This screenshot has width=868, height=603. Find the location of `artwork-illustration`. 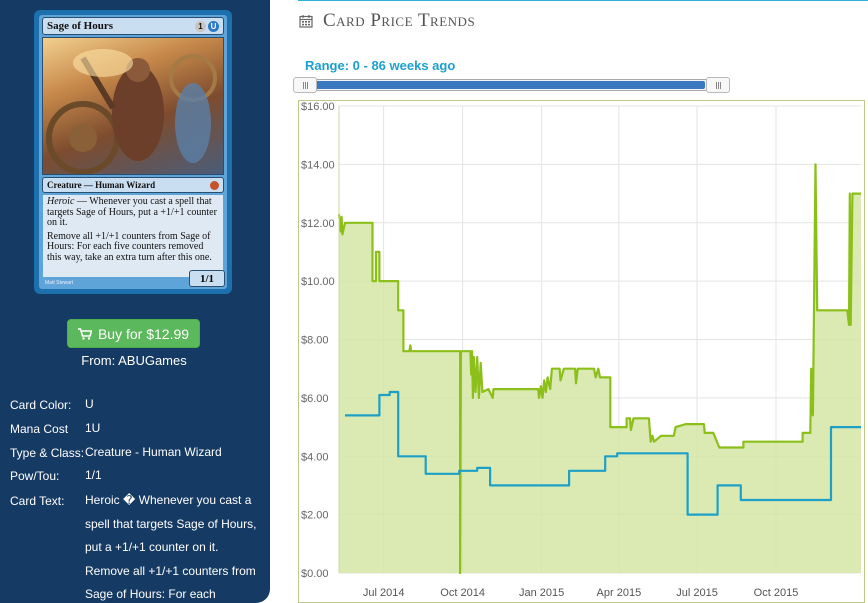

artwork-illustration is located at coordinates (131, 111).